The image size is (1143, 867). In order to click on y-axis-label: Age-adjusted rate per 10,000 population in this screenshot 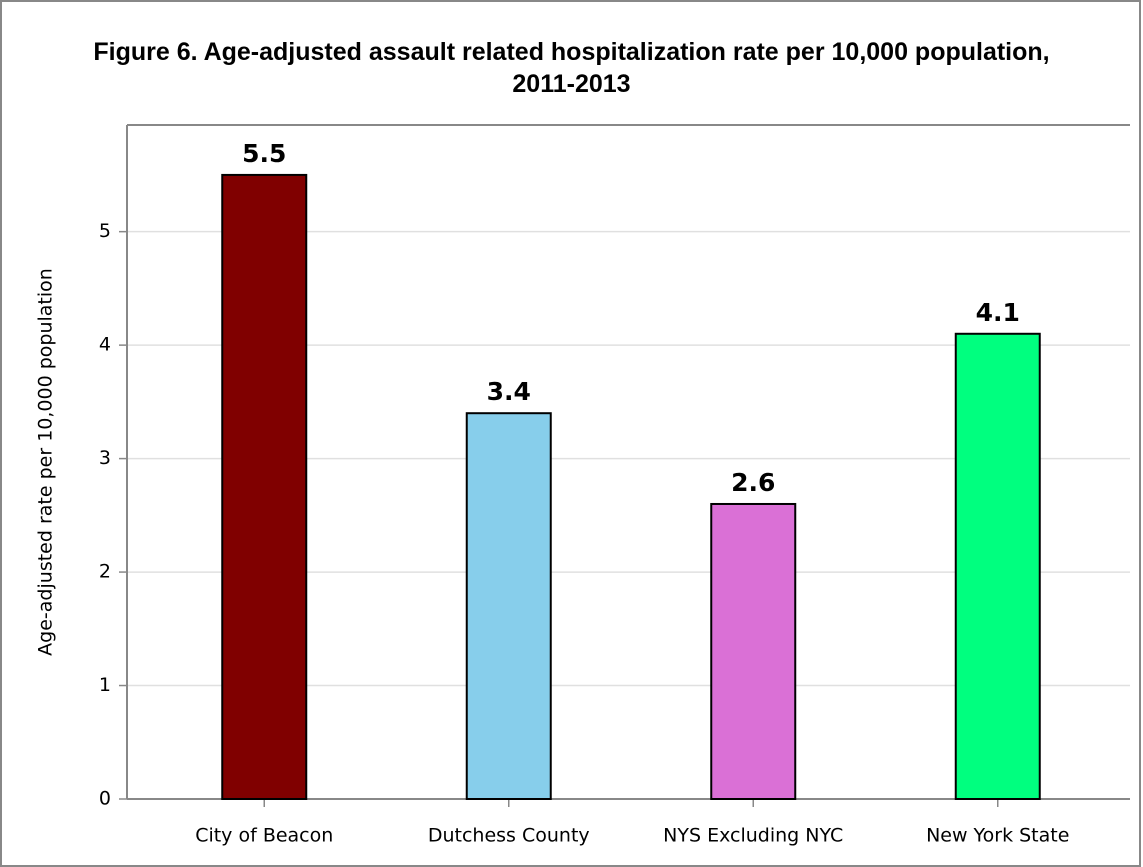, I will do `click(46, 462)`.